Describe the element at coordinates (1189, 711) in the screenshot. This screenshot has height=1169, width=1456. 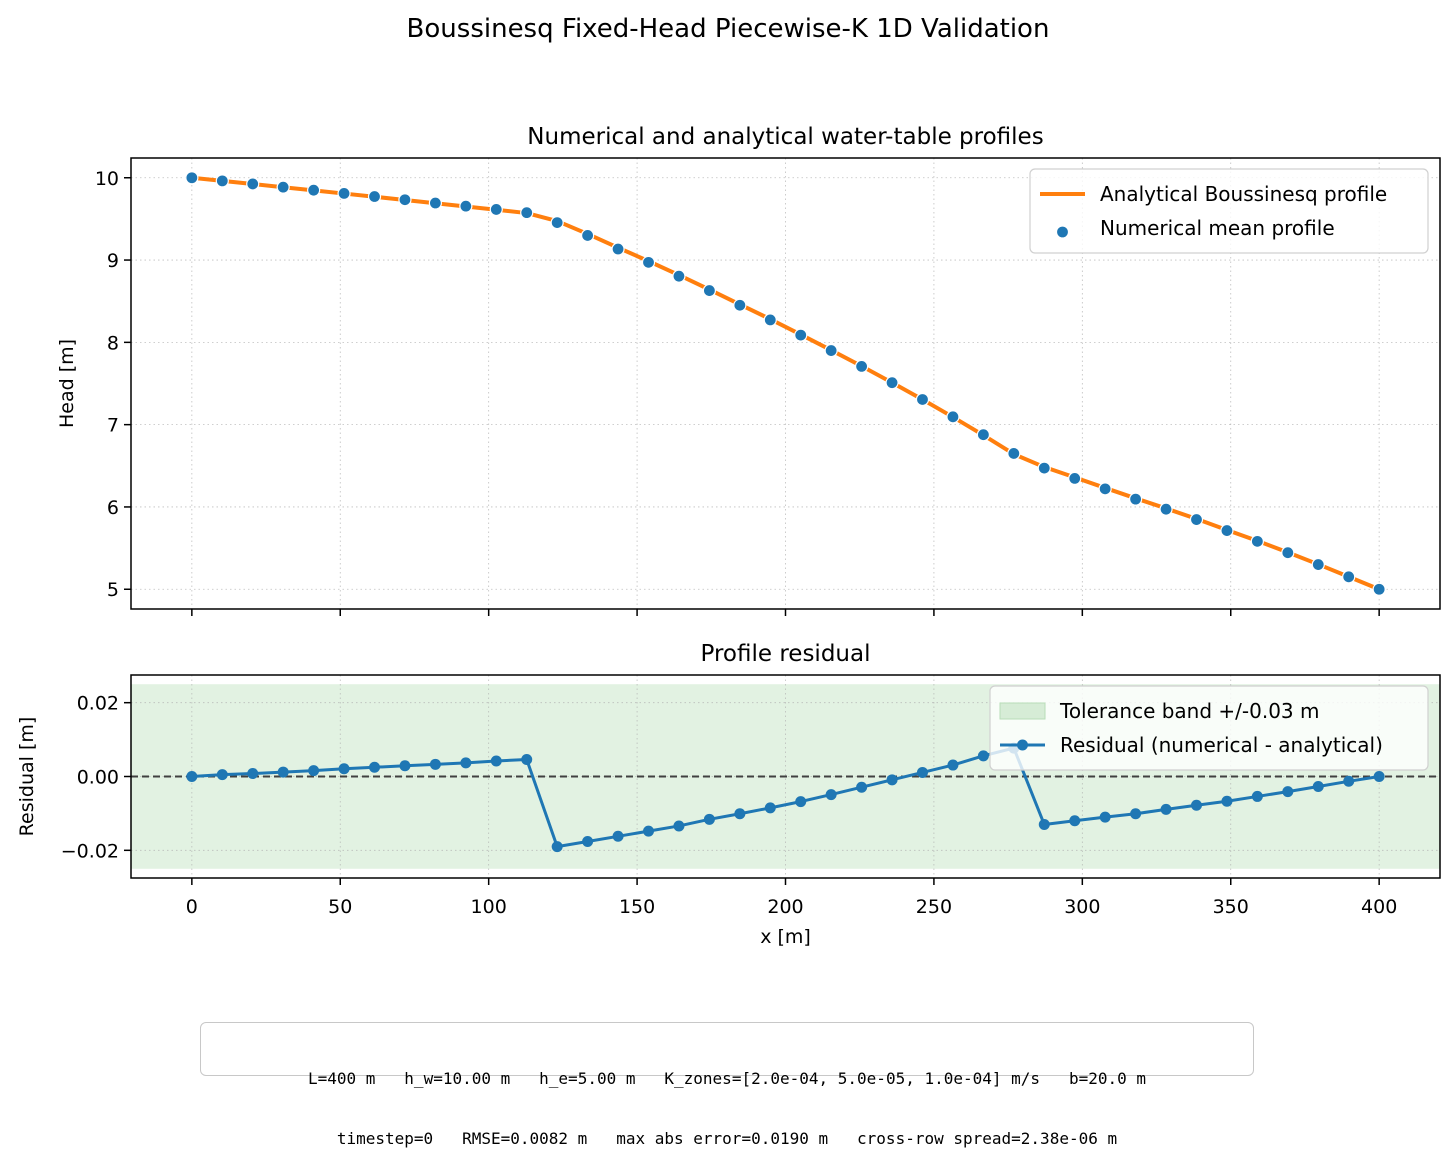
I see `legend-label: Tolerance band +/-0.03 m` at that location.